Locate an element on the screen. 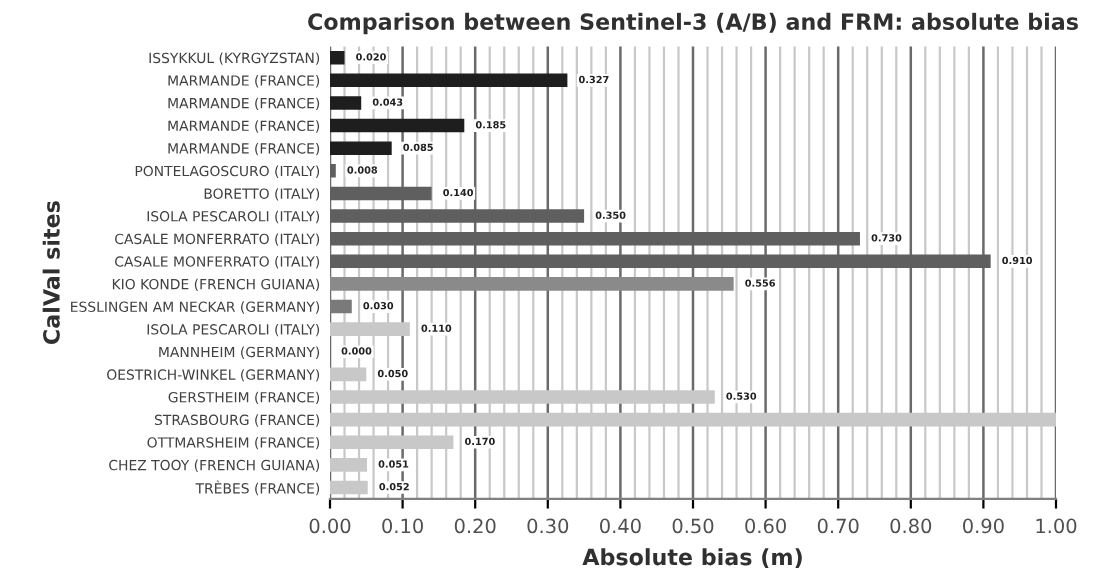 The width and height of the screenshot is (1100, 580). x-tick-label: 1.00 is located at coordinates (1056, 526).